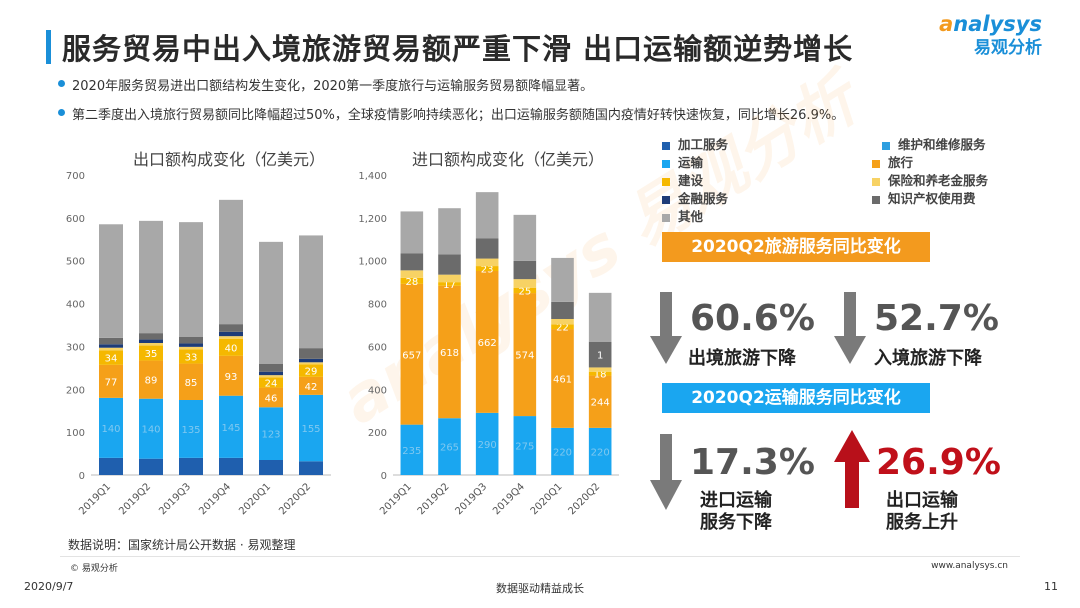 The image size is (1080, 608). I want to click on outbound-percent: 60.6%, so click(752, 318).